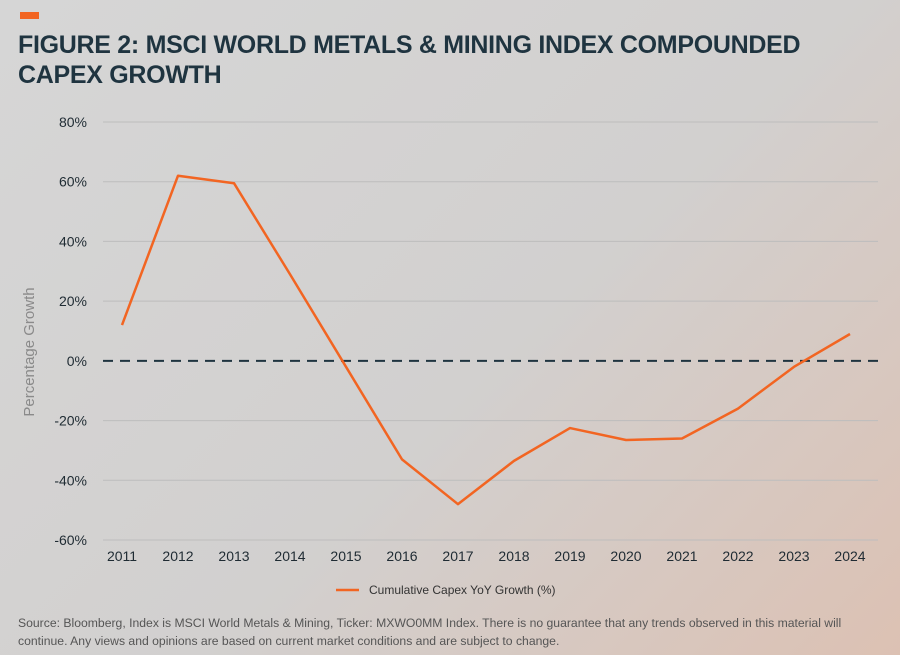 This screenshot has width=900, height=655. I want to click on x-tick-label: 2016, so click(401, 556).